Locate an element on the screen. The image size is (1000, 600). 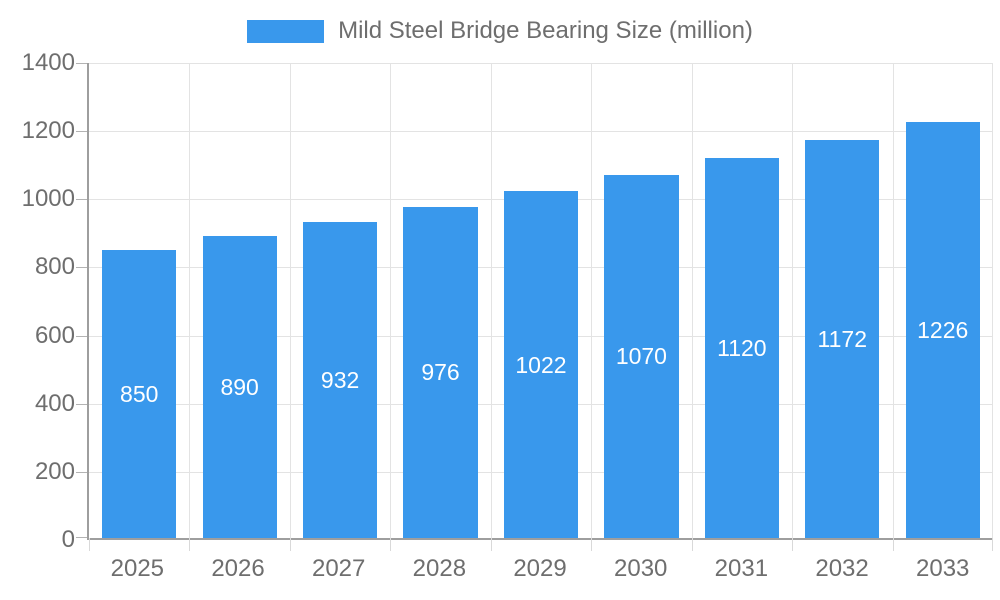
x-tick-label-2031: 2031 is located at coordinates (741, 568).